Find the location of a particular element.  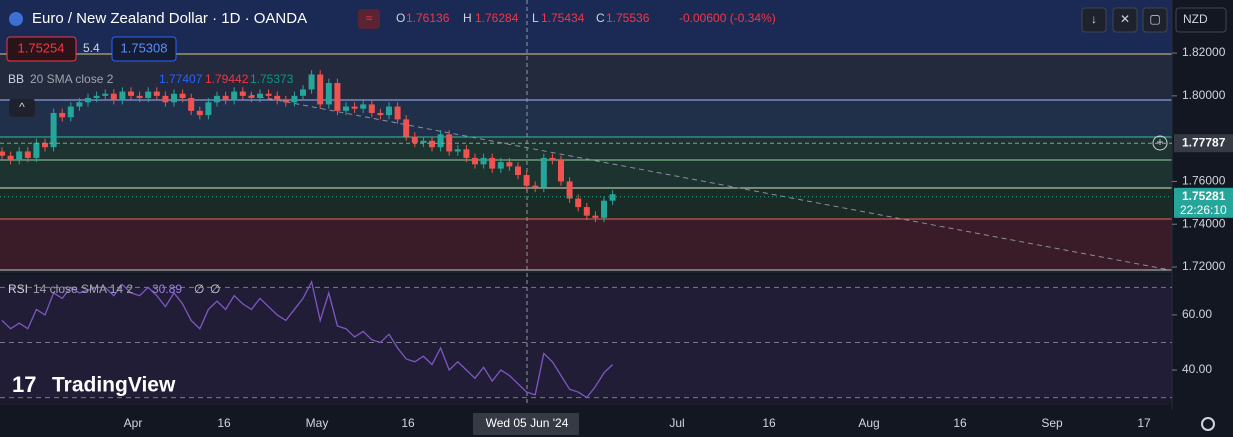

price-label-text: 1.77787 is located at coordinates (1204, 142).